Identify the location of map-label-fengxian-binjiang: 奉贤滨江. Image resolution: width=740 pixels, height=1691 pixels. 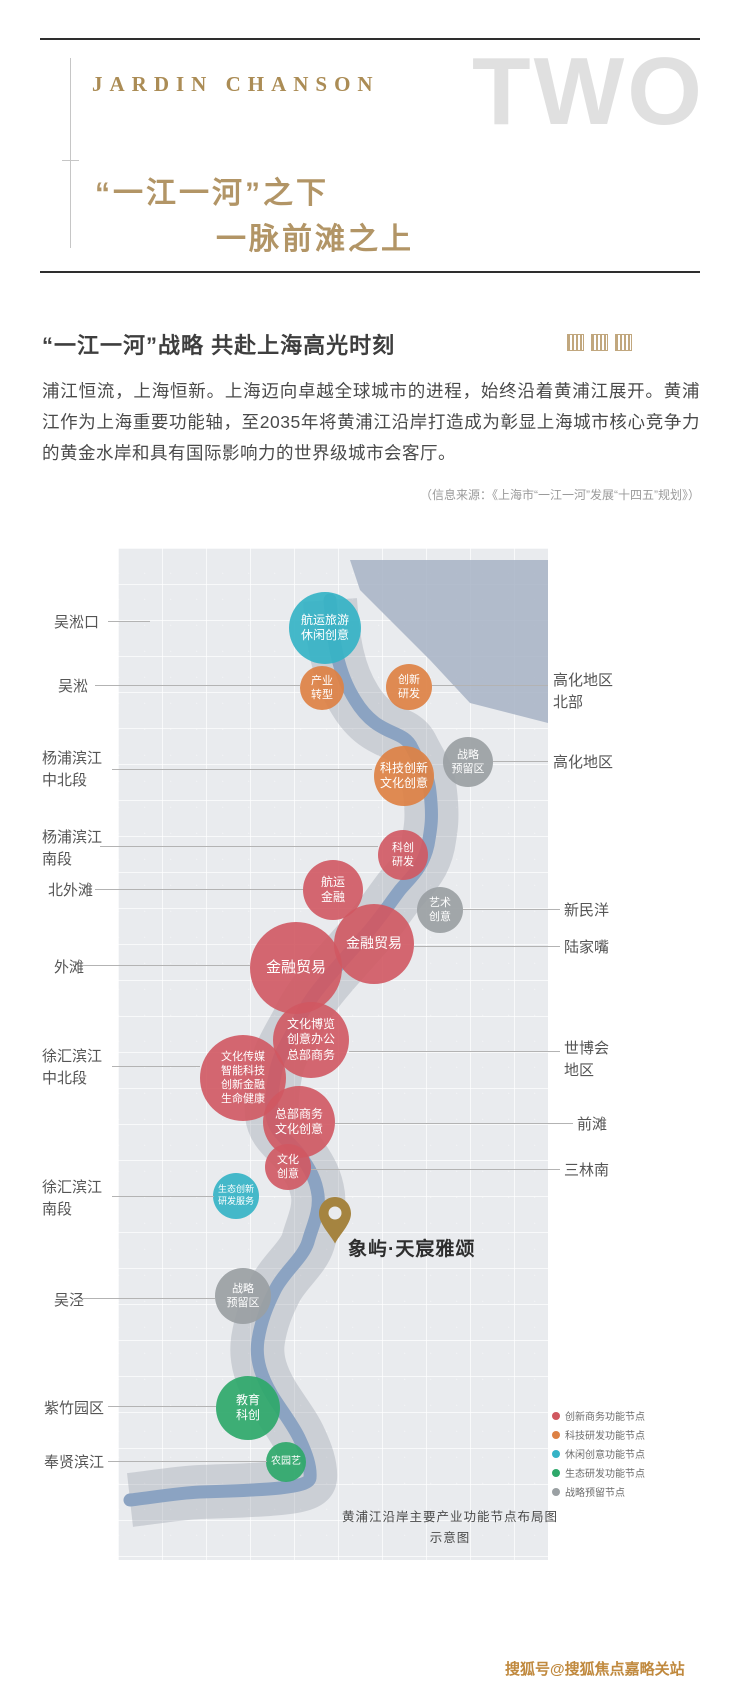
(74, 1462).